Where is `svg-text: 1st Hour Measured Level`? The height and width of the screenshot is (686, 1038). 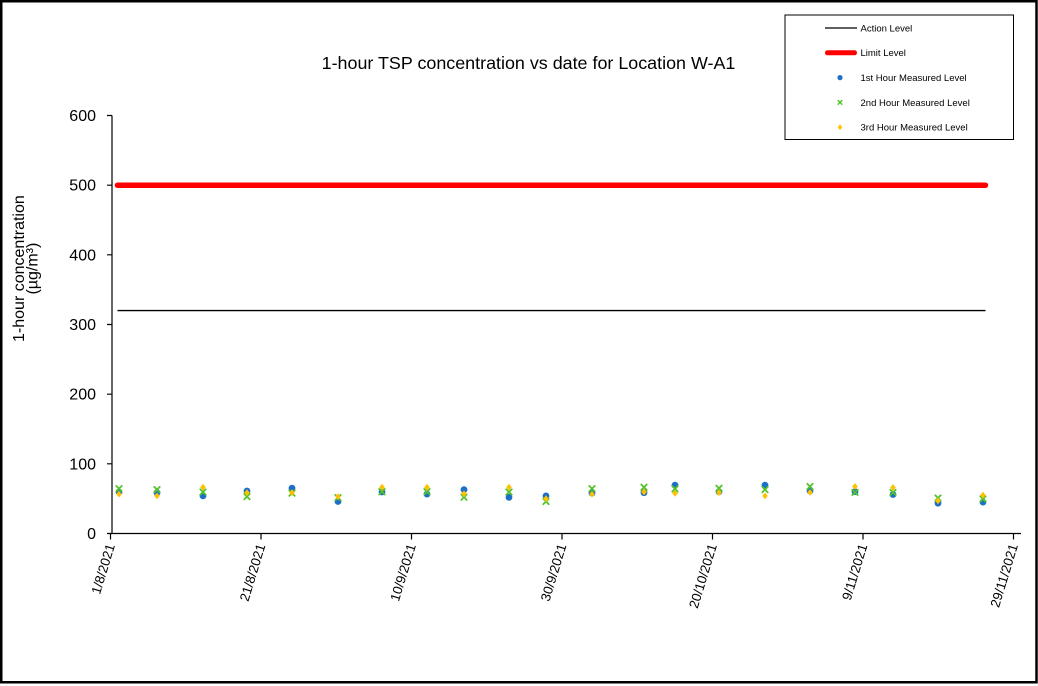
svg-text: 1st Hour Measured Level is located at coordinates (914, 78).